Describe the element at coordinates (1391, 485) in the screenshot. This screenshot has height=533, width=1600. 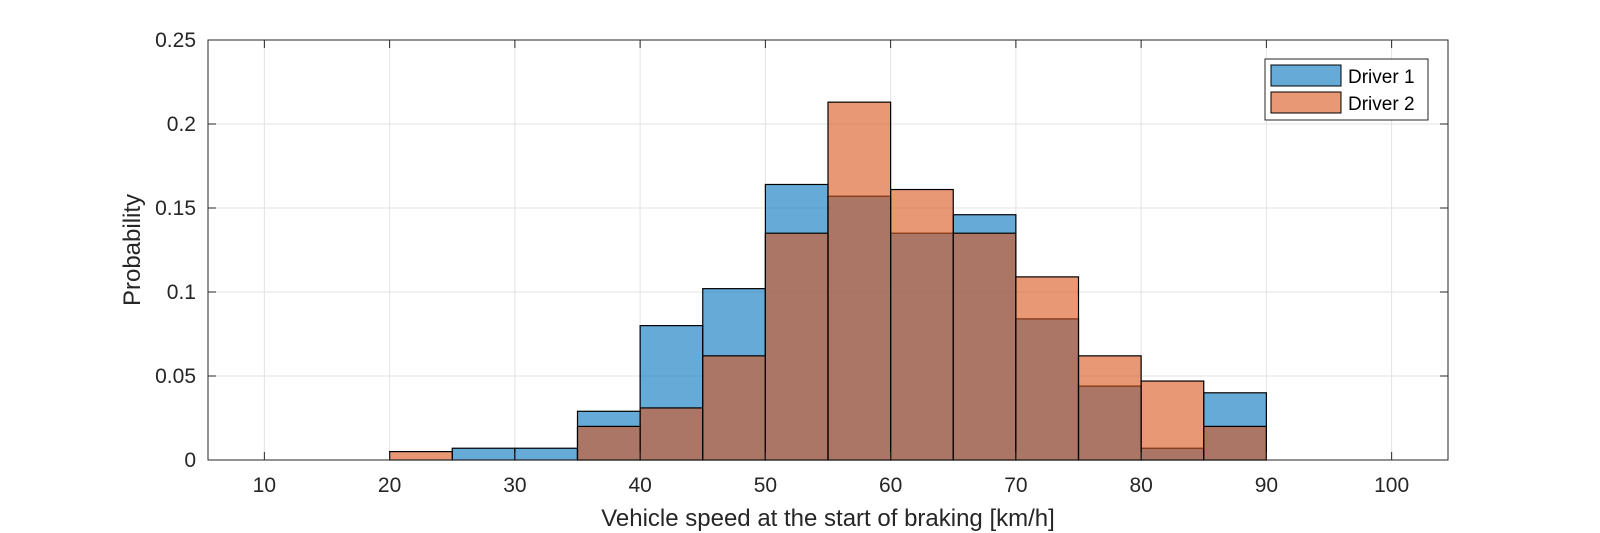
I see `x-tick-label: 100` at that location.